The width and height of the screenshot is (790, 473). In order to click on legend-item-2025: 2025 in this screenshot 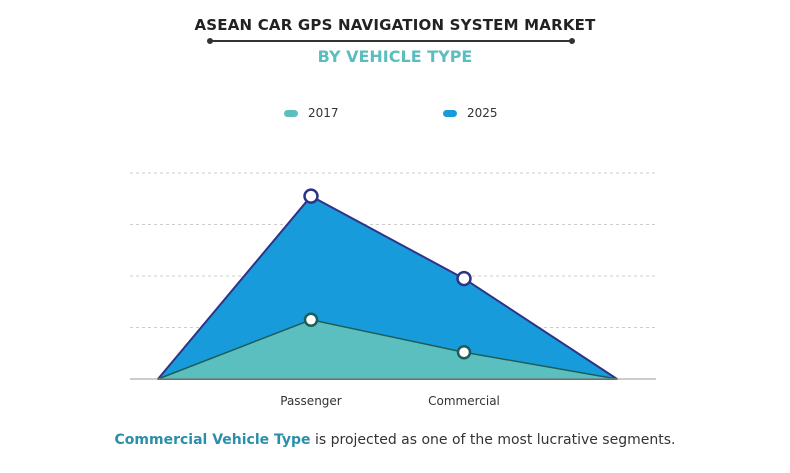, I will do `click(470, 113)`.